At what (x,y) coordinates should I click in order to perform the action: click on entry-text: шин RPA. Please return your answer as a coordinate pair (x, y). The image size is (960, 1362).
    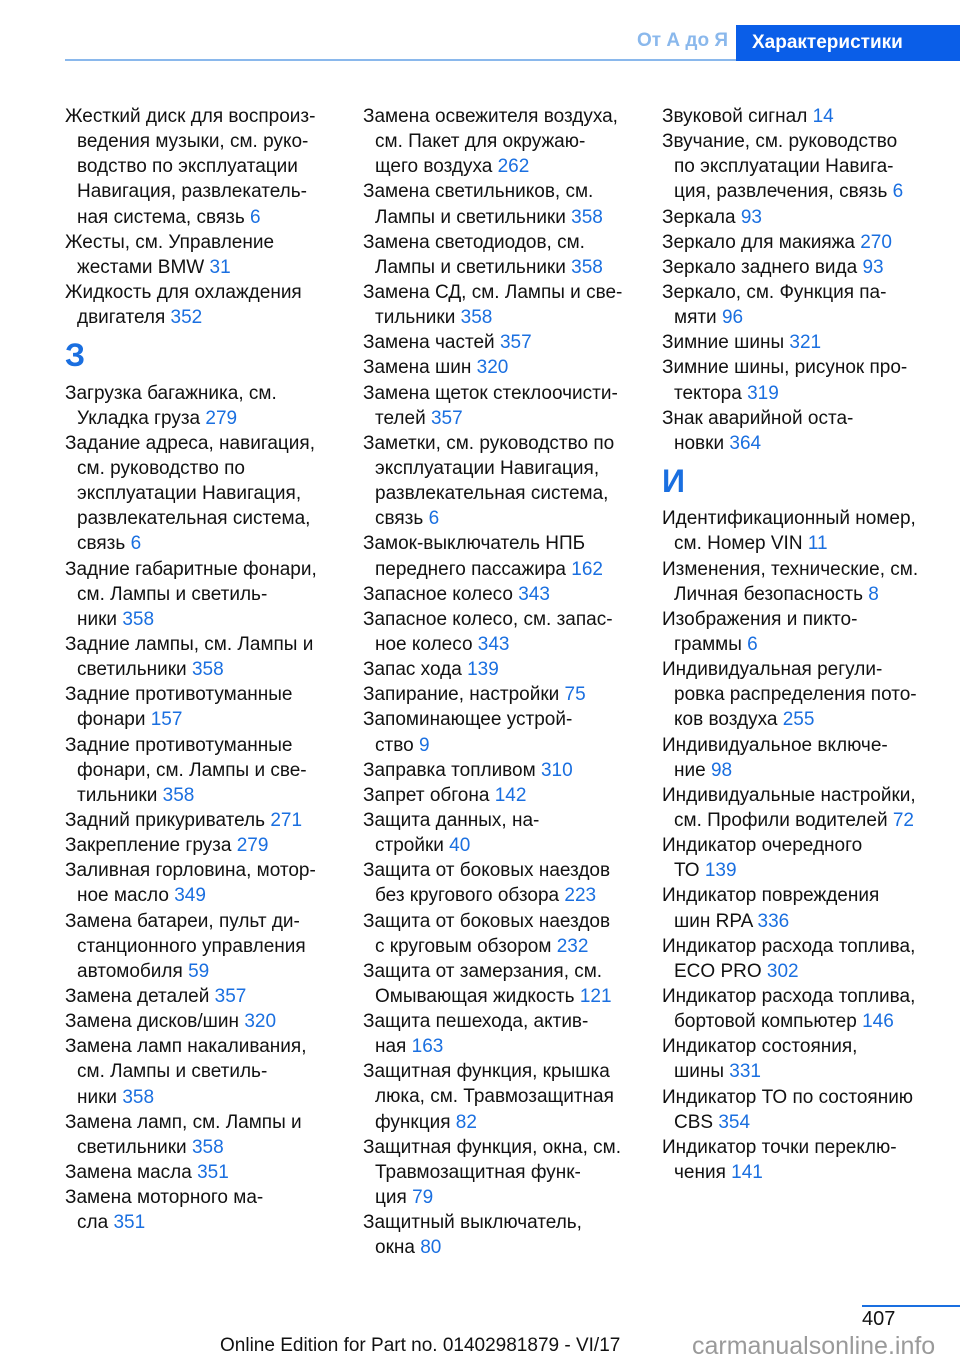
    Looking at the image, I should click on (713, 921).